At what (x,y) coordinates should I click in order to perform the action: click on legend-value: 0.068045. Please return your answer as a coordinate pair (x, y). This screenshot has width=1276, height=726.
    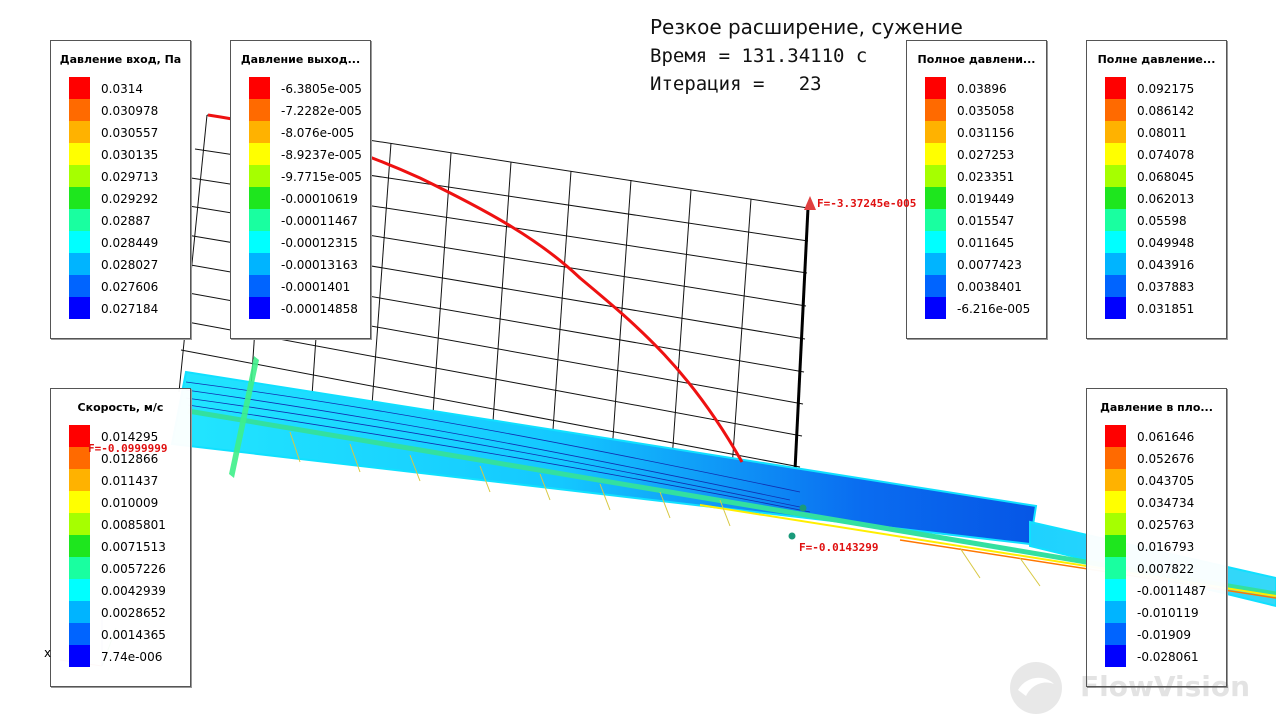
    Looking at the image, I should click on (1166, 177).